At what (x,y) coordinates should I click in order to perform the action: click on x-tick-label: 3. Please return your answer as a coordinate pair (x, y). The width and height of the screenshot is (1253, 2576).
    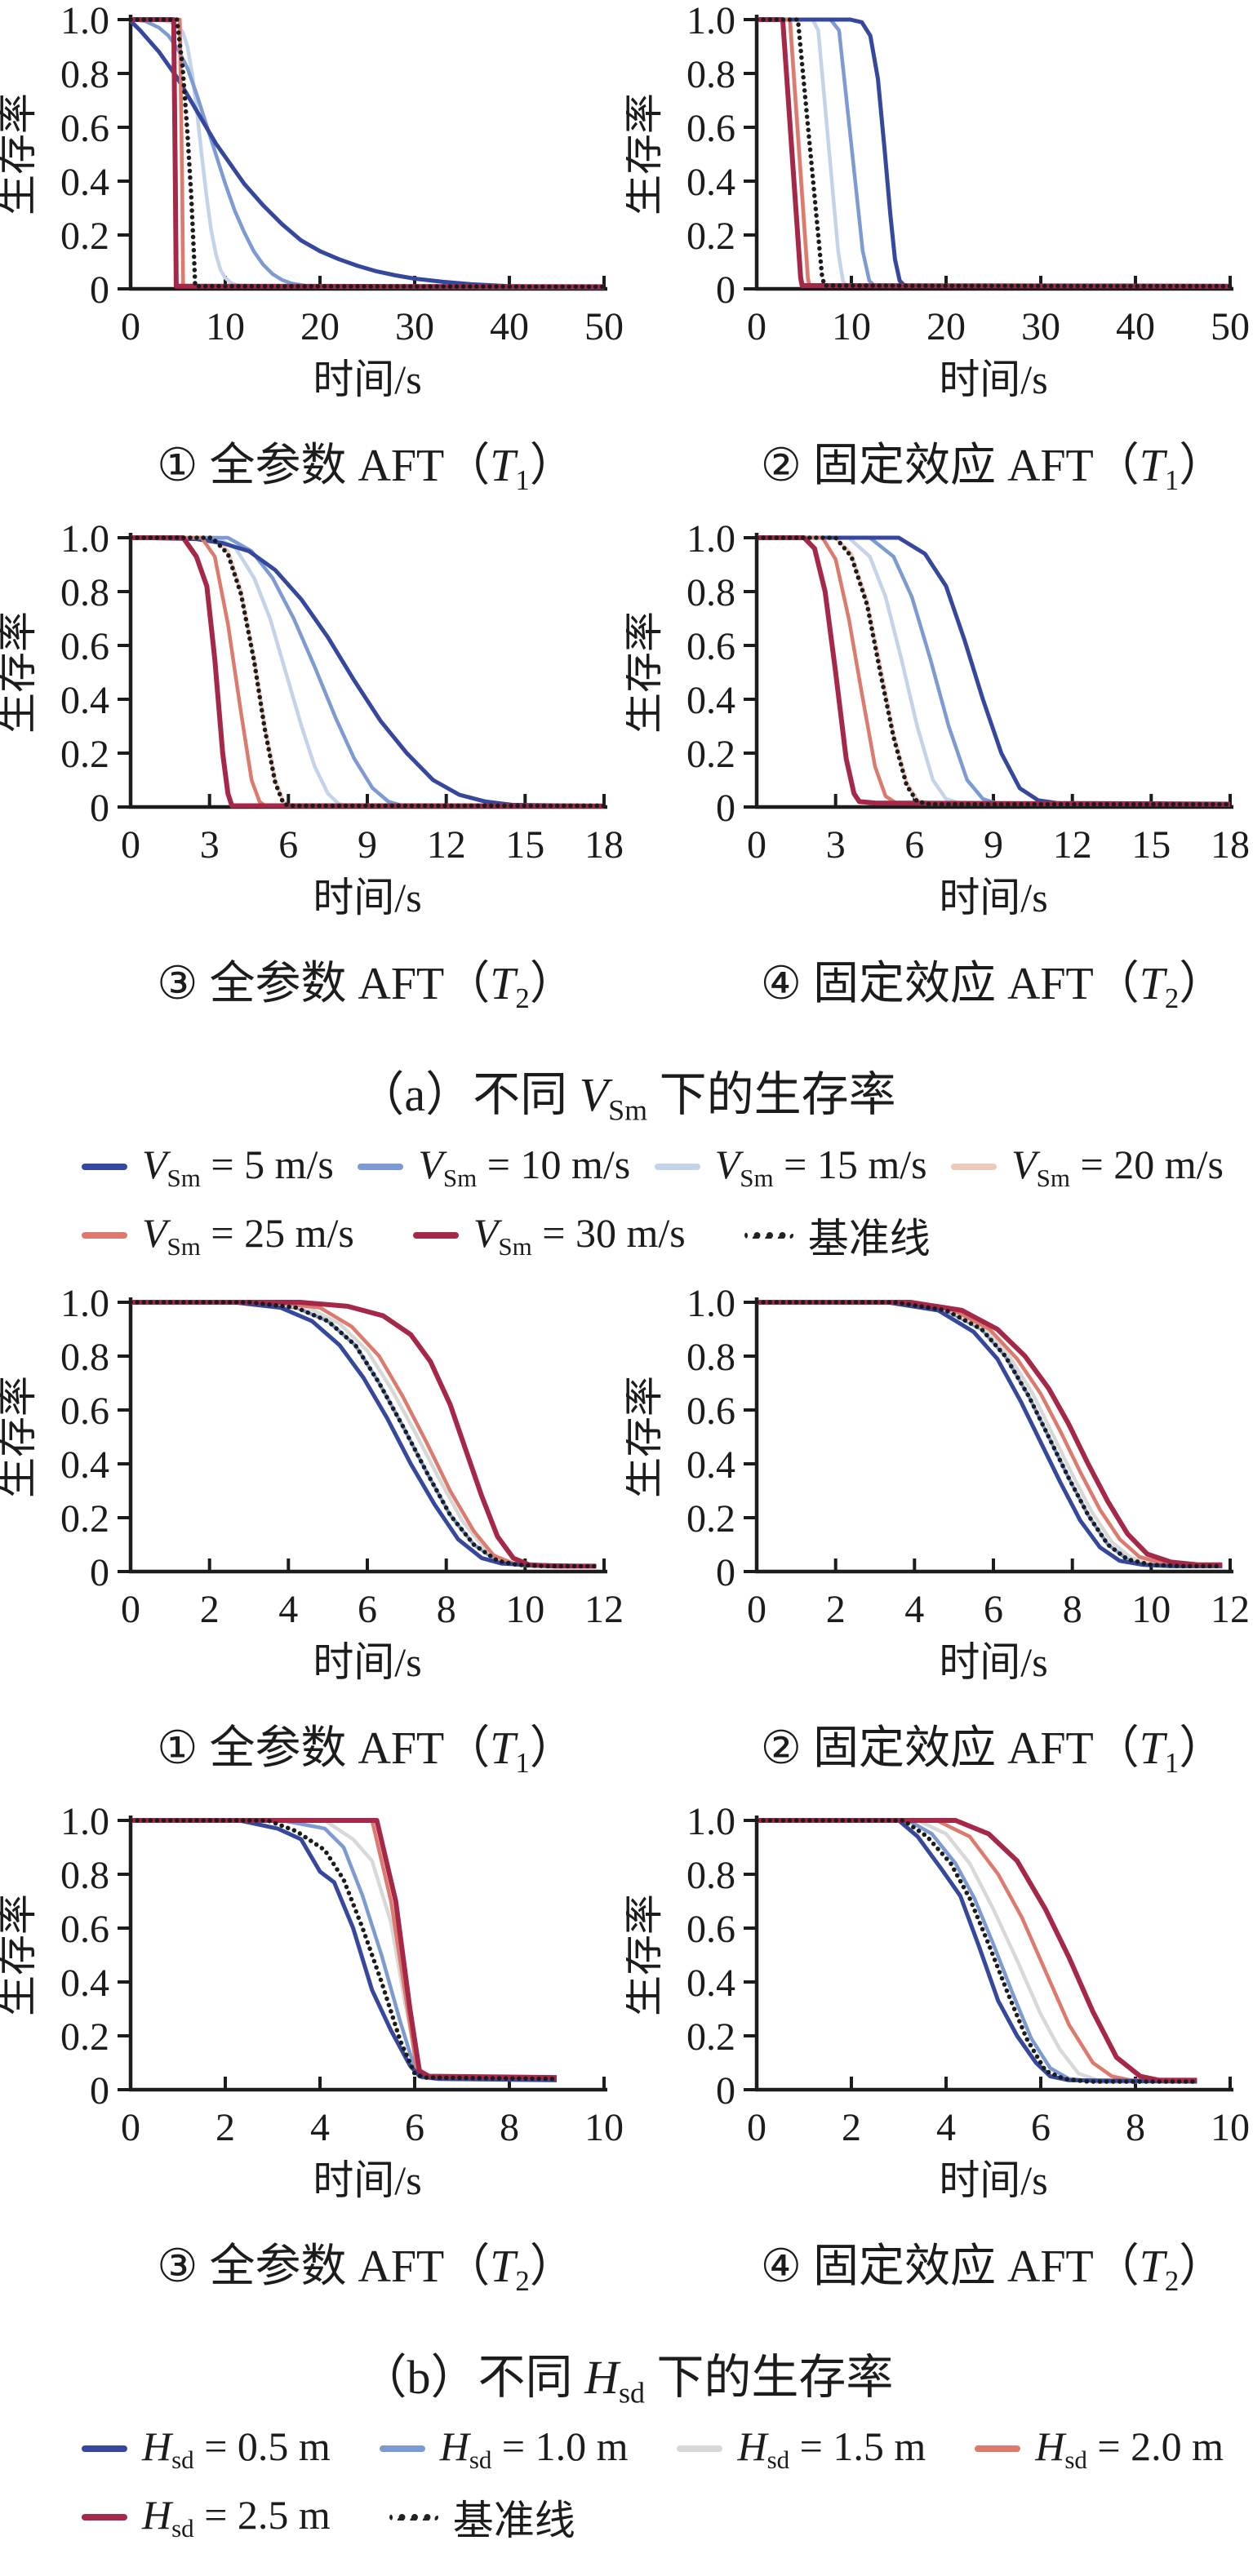
    Looking at the image, I should click on (210, 845).